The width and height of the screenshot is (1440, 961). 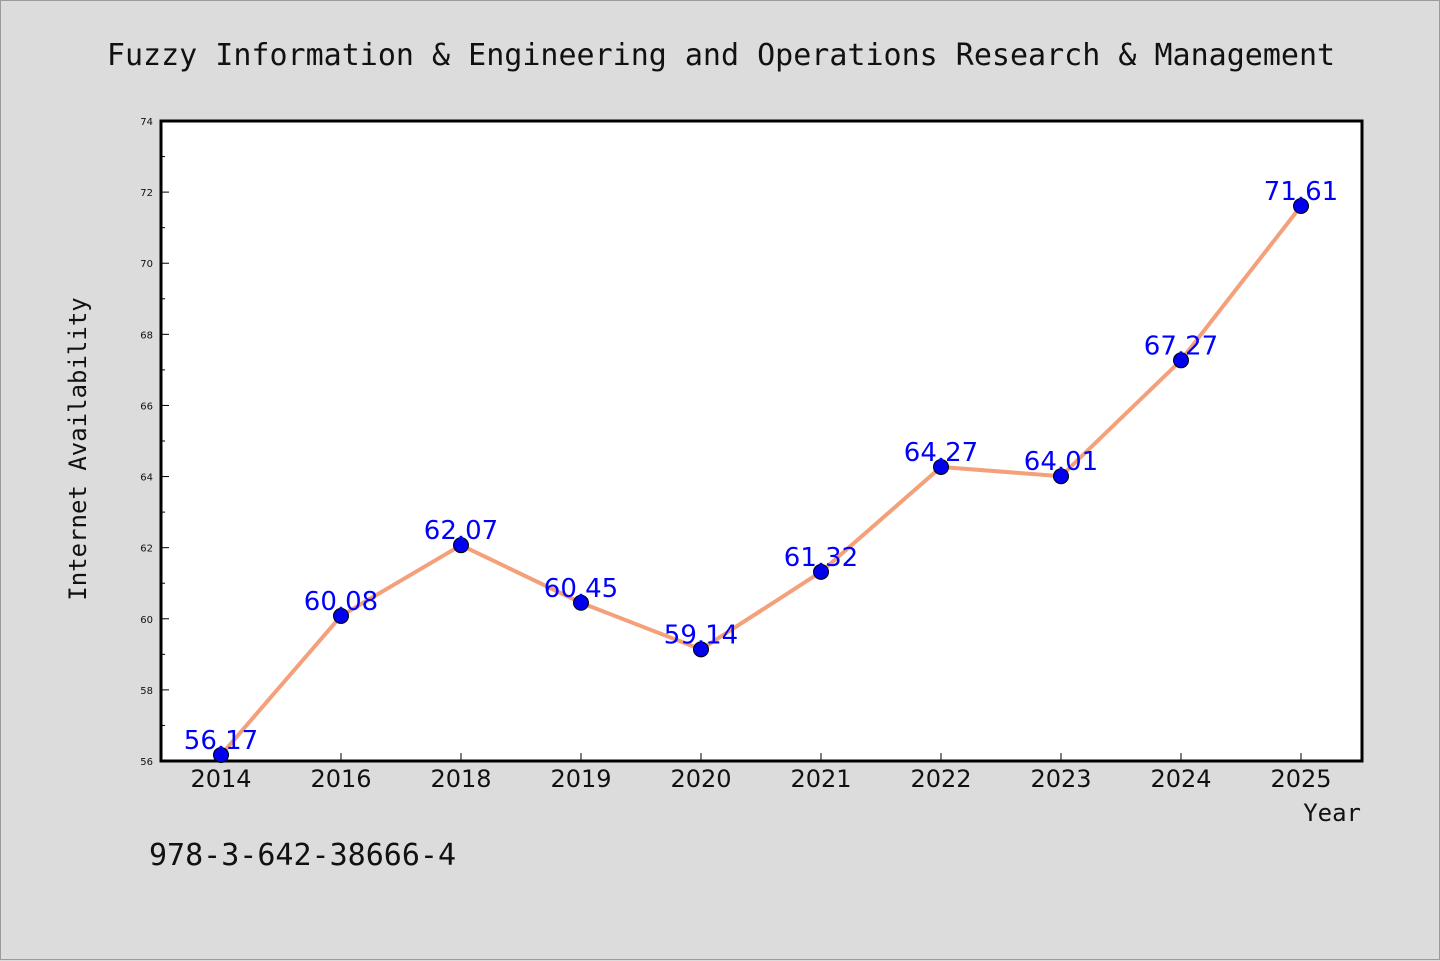 What do you see at coordinates (146, 691) in the screenshot?
I see `y-tick-label: 58` at bounding box center [146, 691].